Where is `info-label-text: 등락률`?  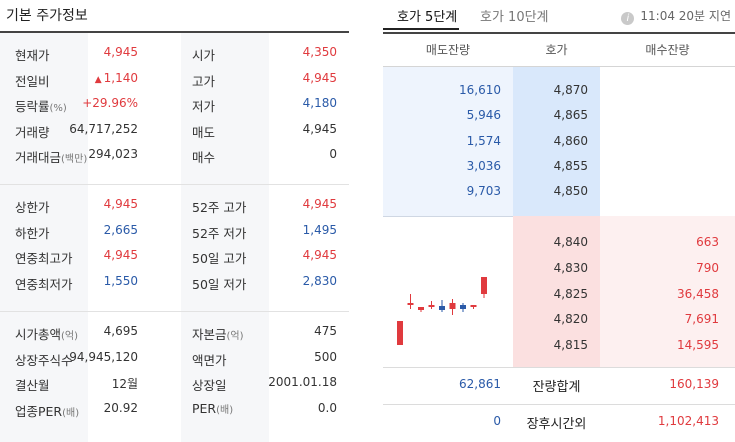
info-label-text: 등락률 is located at coordinates (32, 106).